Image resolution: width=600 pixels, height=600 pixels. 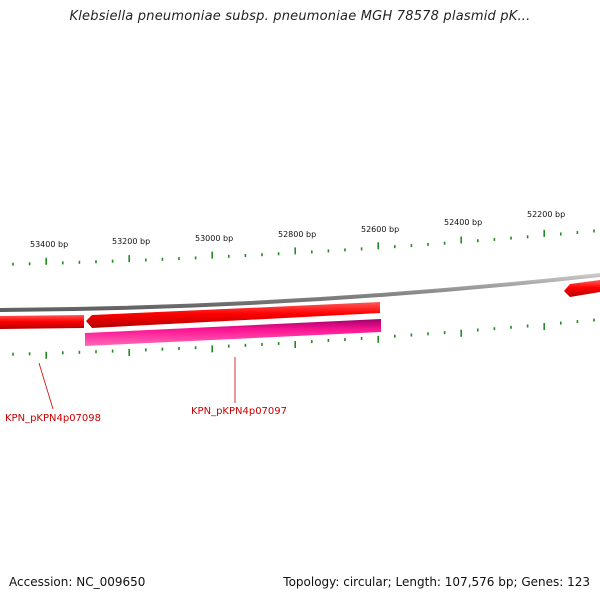 I want to click on accession-text: Accession: NC_009650, so click(x=77, y=582).